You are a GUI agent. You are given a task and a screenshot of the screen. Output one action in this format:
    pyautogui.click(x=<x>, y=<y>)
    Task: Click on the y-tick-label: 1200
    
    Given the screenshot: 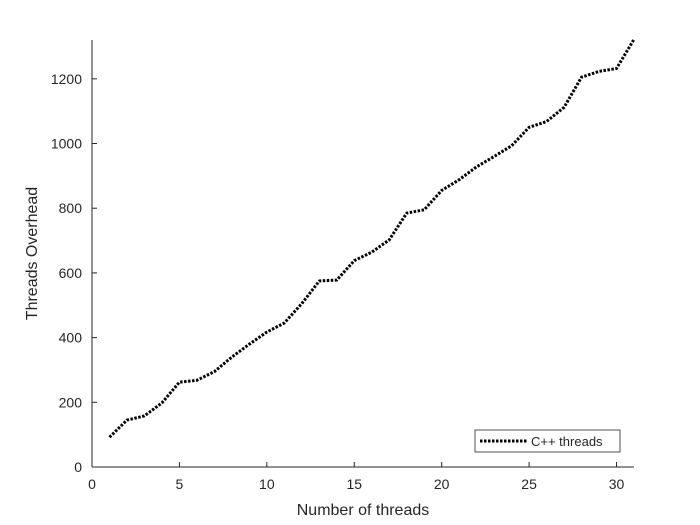 What is the action you would take?
    pyautogui.click(x=66, y=79)
    